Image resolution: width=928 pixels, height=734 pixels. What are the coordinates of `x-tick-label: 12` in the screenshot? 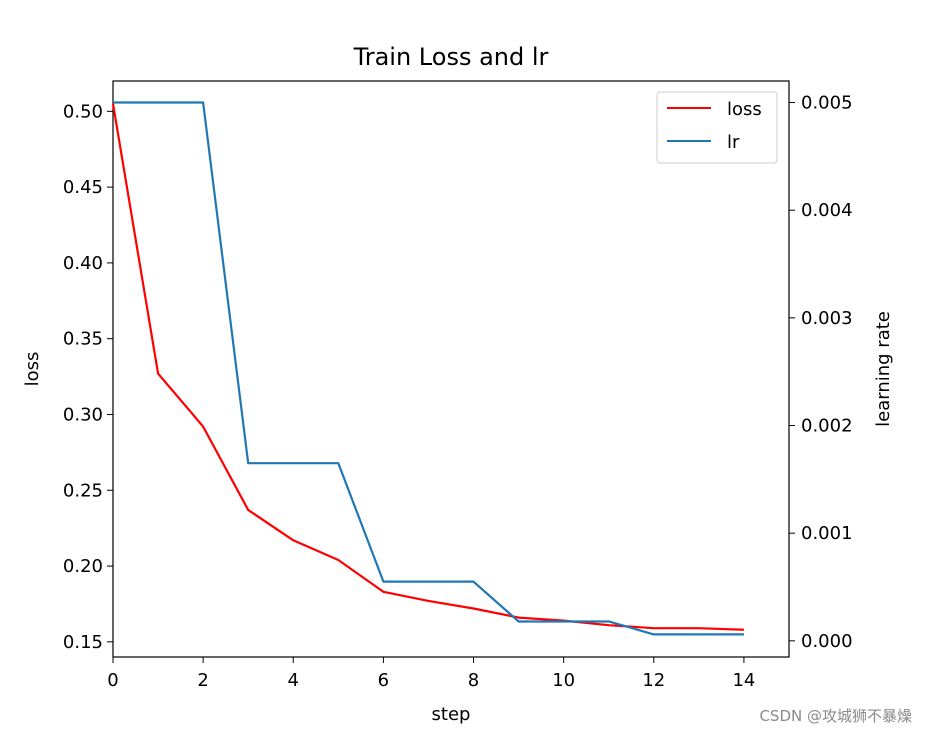 It's located at (653, 680).